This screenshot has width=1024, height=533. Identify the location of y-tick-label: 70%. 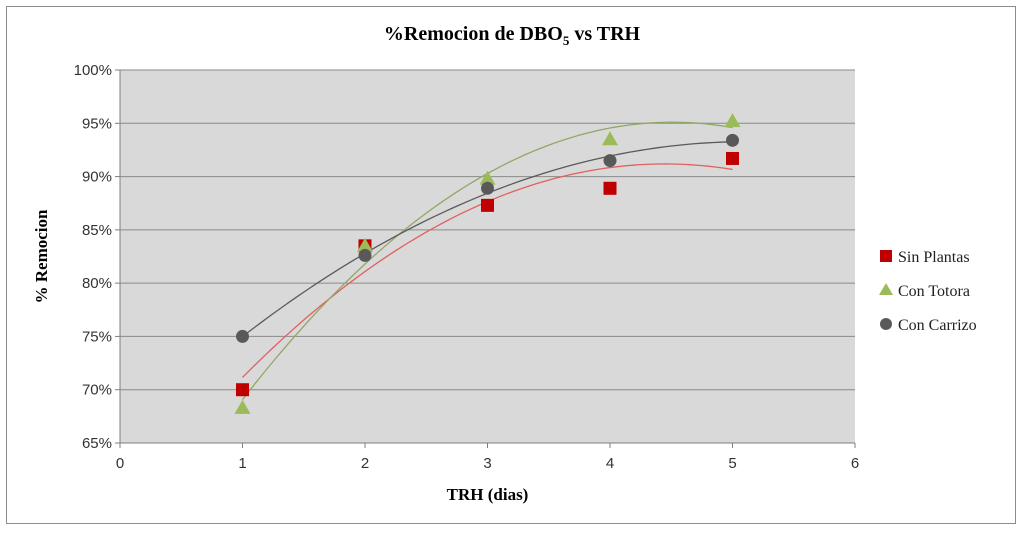
(97, 390).